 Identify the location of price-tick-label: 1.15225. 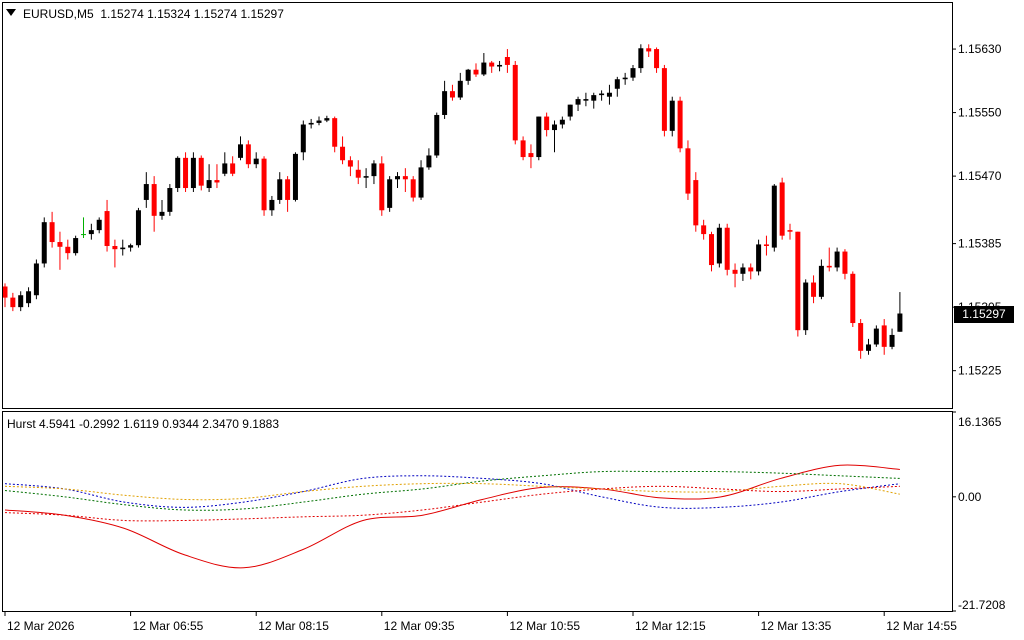
(980, 371).